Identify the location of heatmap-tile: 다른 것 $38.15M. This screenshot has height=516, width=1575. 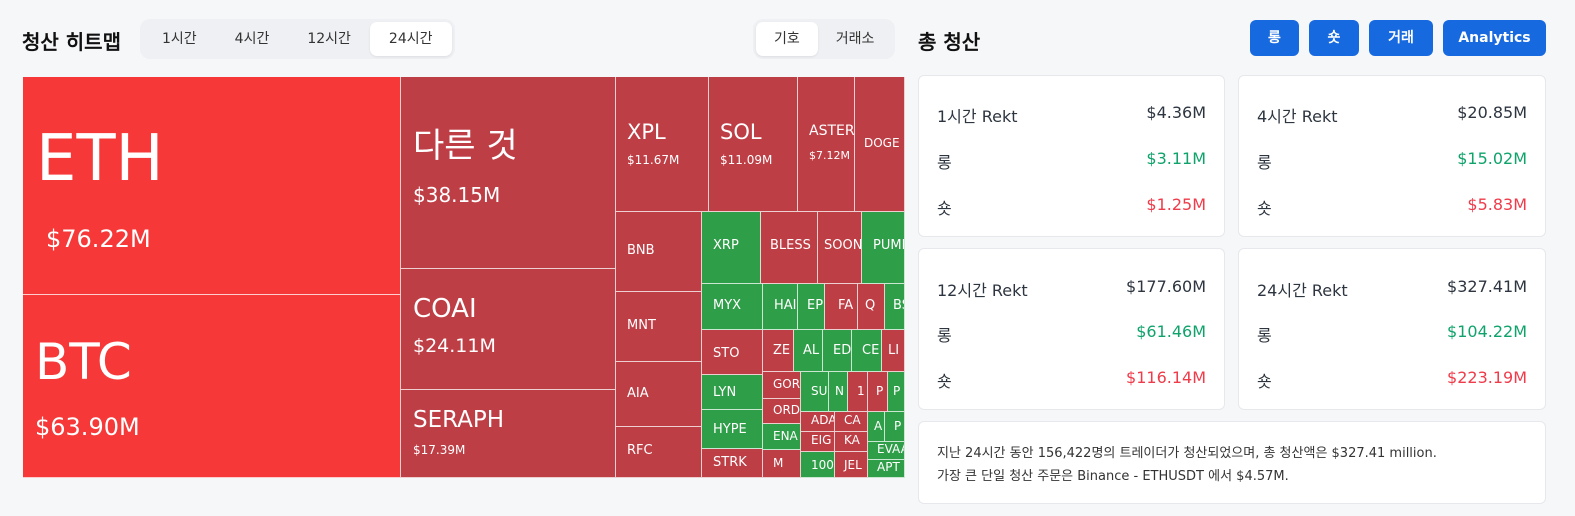
(508, 173).